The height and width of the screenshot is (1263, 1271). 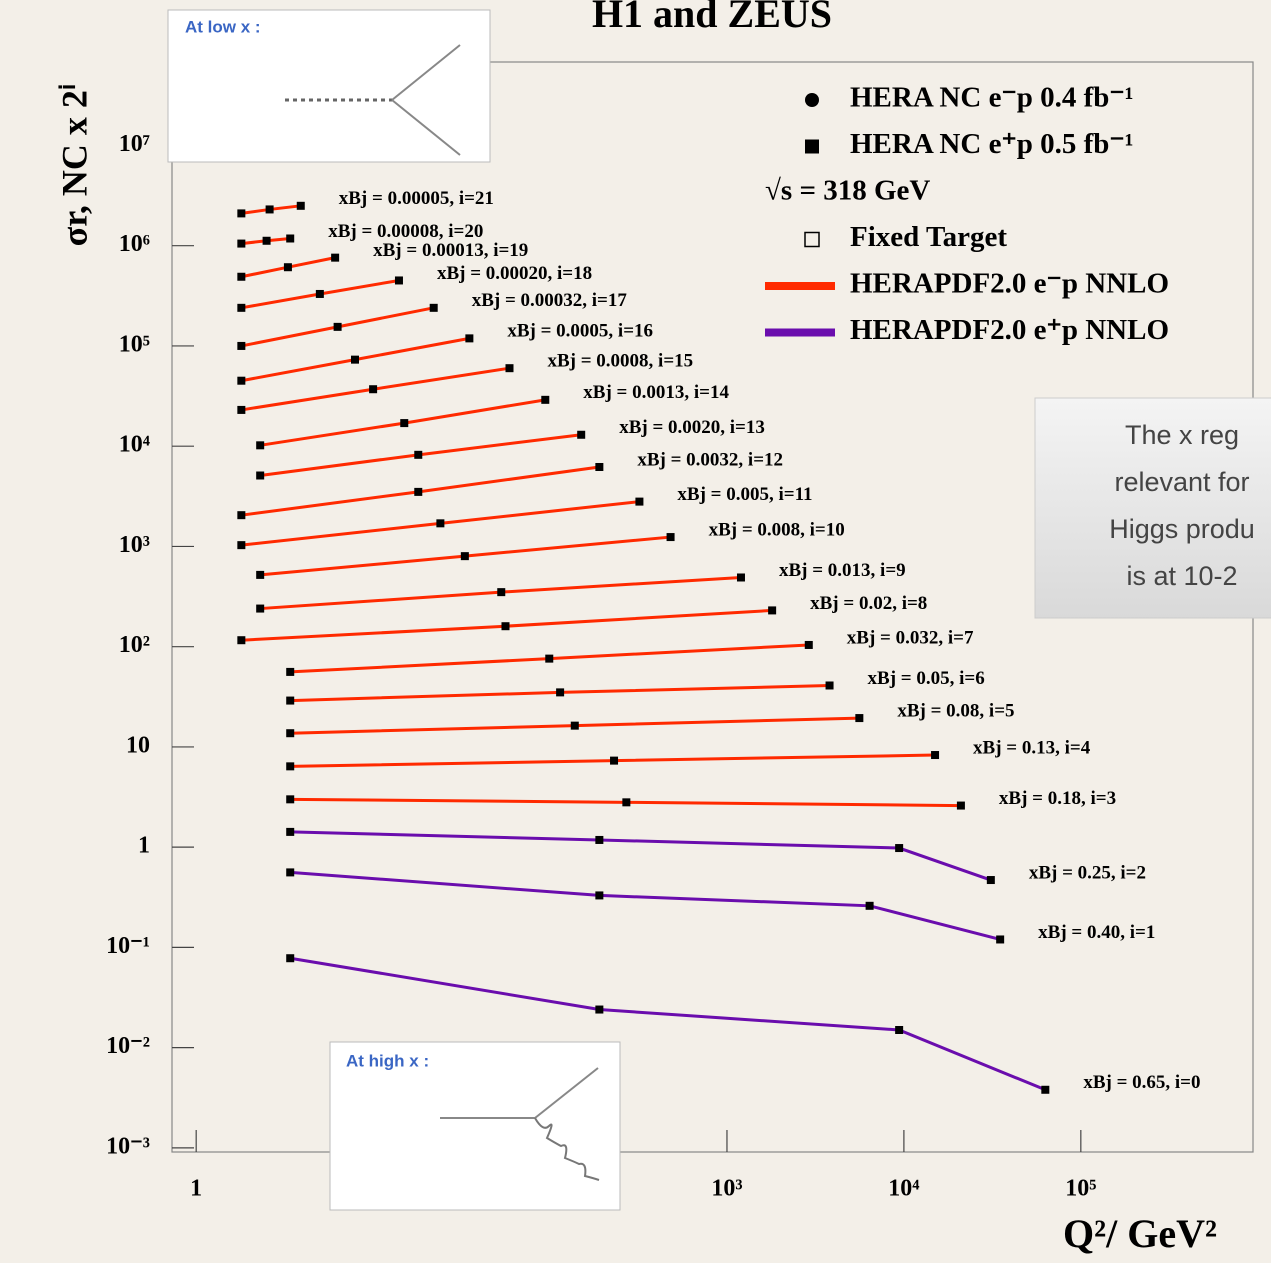 What do you see at coordinates (991, 144) in the screenshot?
I see `legend-label: HERA NC e⁺p 0.5 fb⁻¹` at bounding box center [991, 144].